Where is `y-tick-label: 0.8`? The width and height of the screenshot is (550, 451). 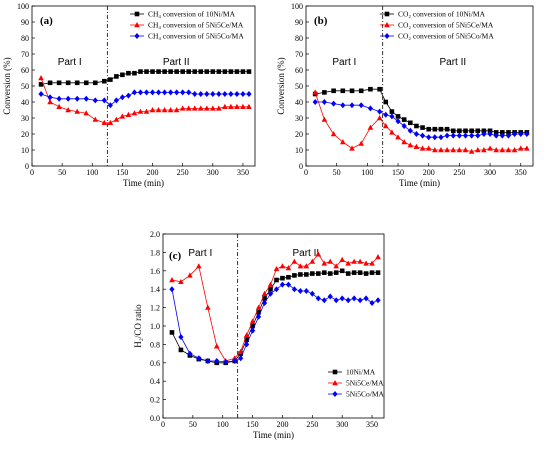 y-tick-label: 0.8 is located at coordinates (155, 344).